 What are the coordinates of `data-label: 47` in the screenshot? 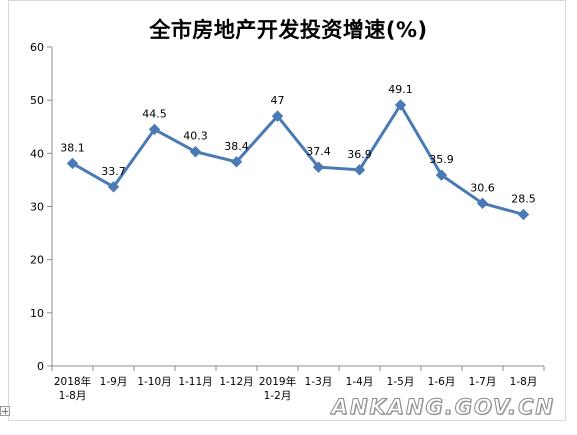 It's located at (278, 100).